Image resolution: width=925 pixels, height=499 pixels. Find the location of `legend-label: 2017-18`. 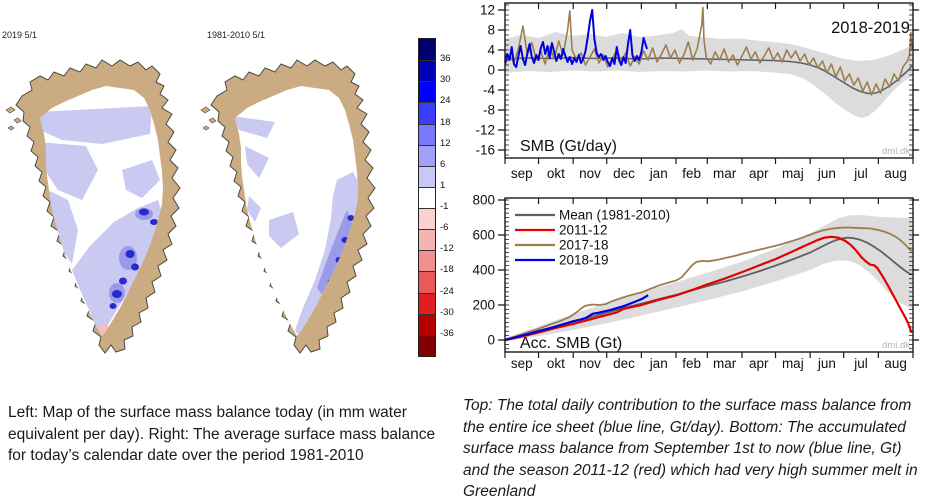

legend-label: 2017-18 is located at coordinates (584, 245).